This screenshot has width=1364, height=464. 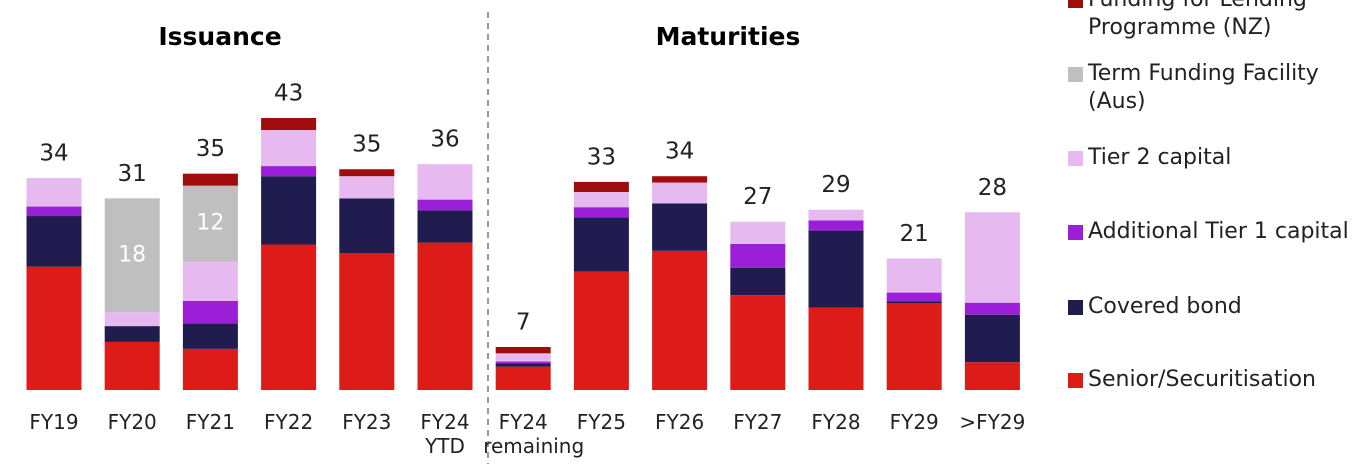 I want to click on x-tick-label: FY22, so click(x=289, y=422).